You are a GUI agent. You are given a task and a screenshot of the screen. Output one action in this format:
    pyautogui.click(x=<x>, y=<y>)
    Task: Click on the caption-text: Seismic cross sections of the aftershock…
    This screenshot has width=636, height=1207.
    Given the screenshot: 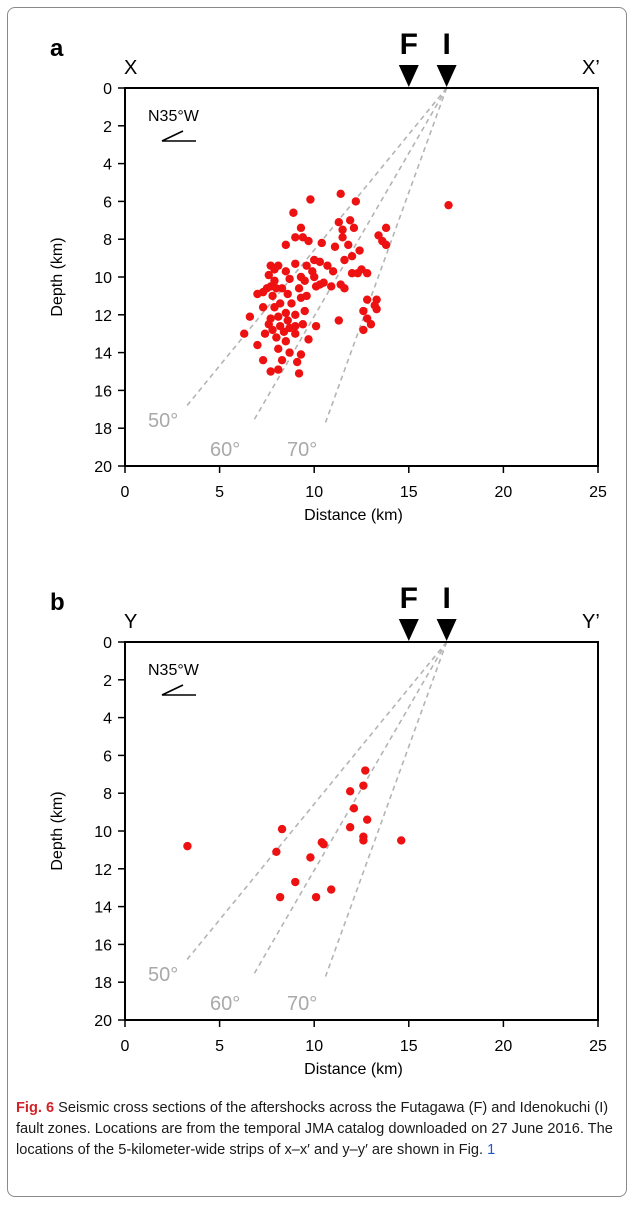 What is the action you would take?
    pyautogui.click(x=314, y=1129)
    